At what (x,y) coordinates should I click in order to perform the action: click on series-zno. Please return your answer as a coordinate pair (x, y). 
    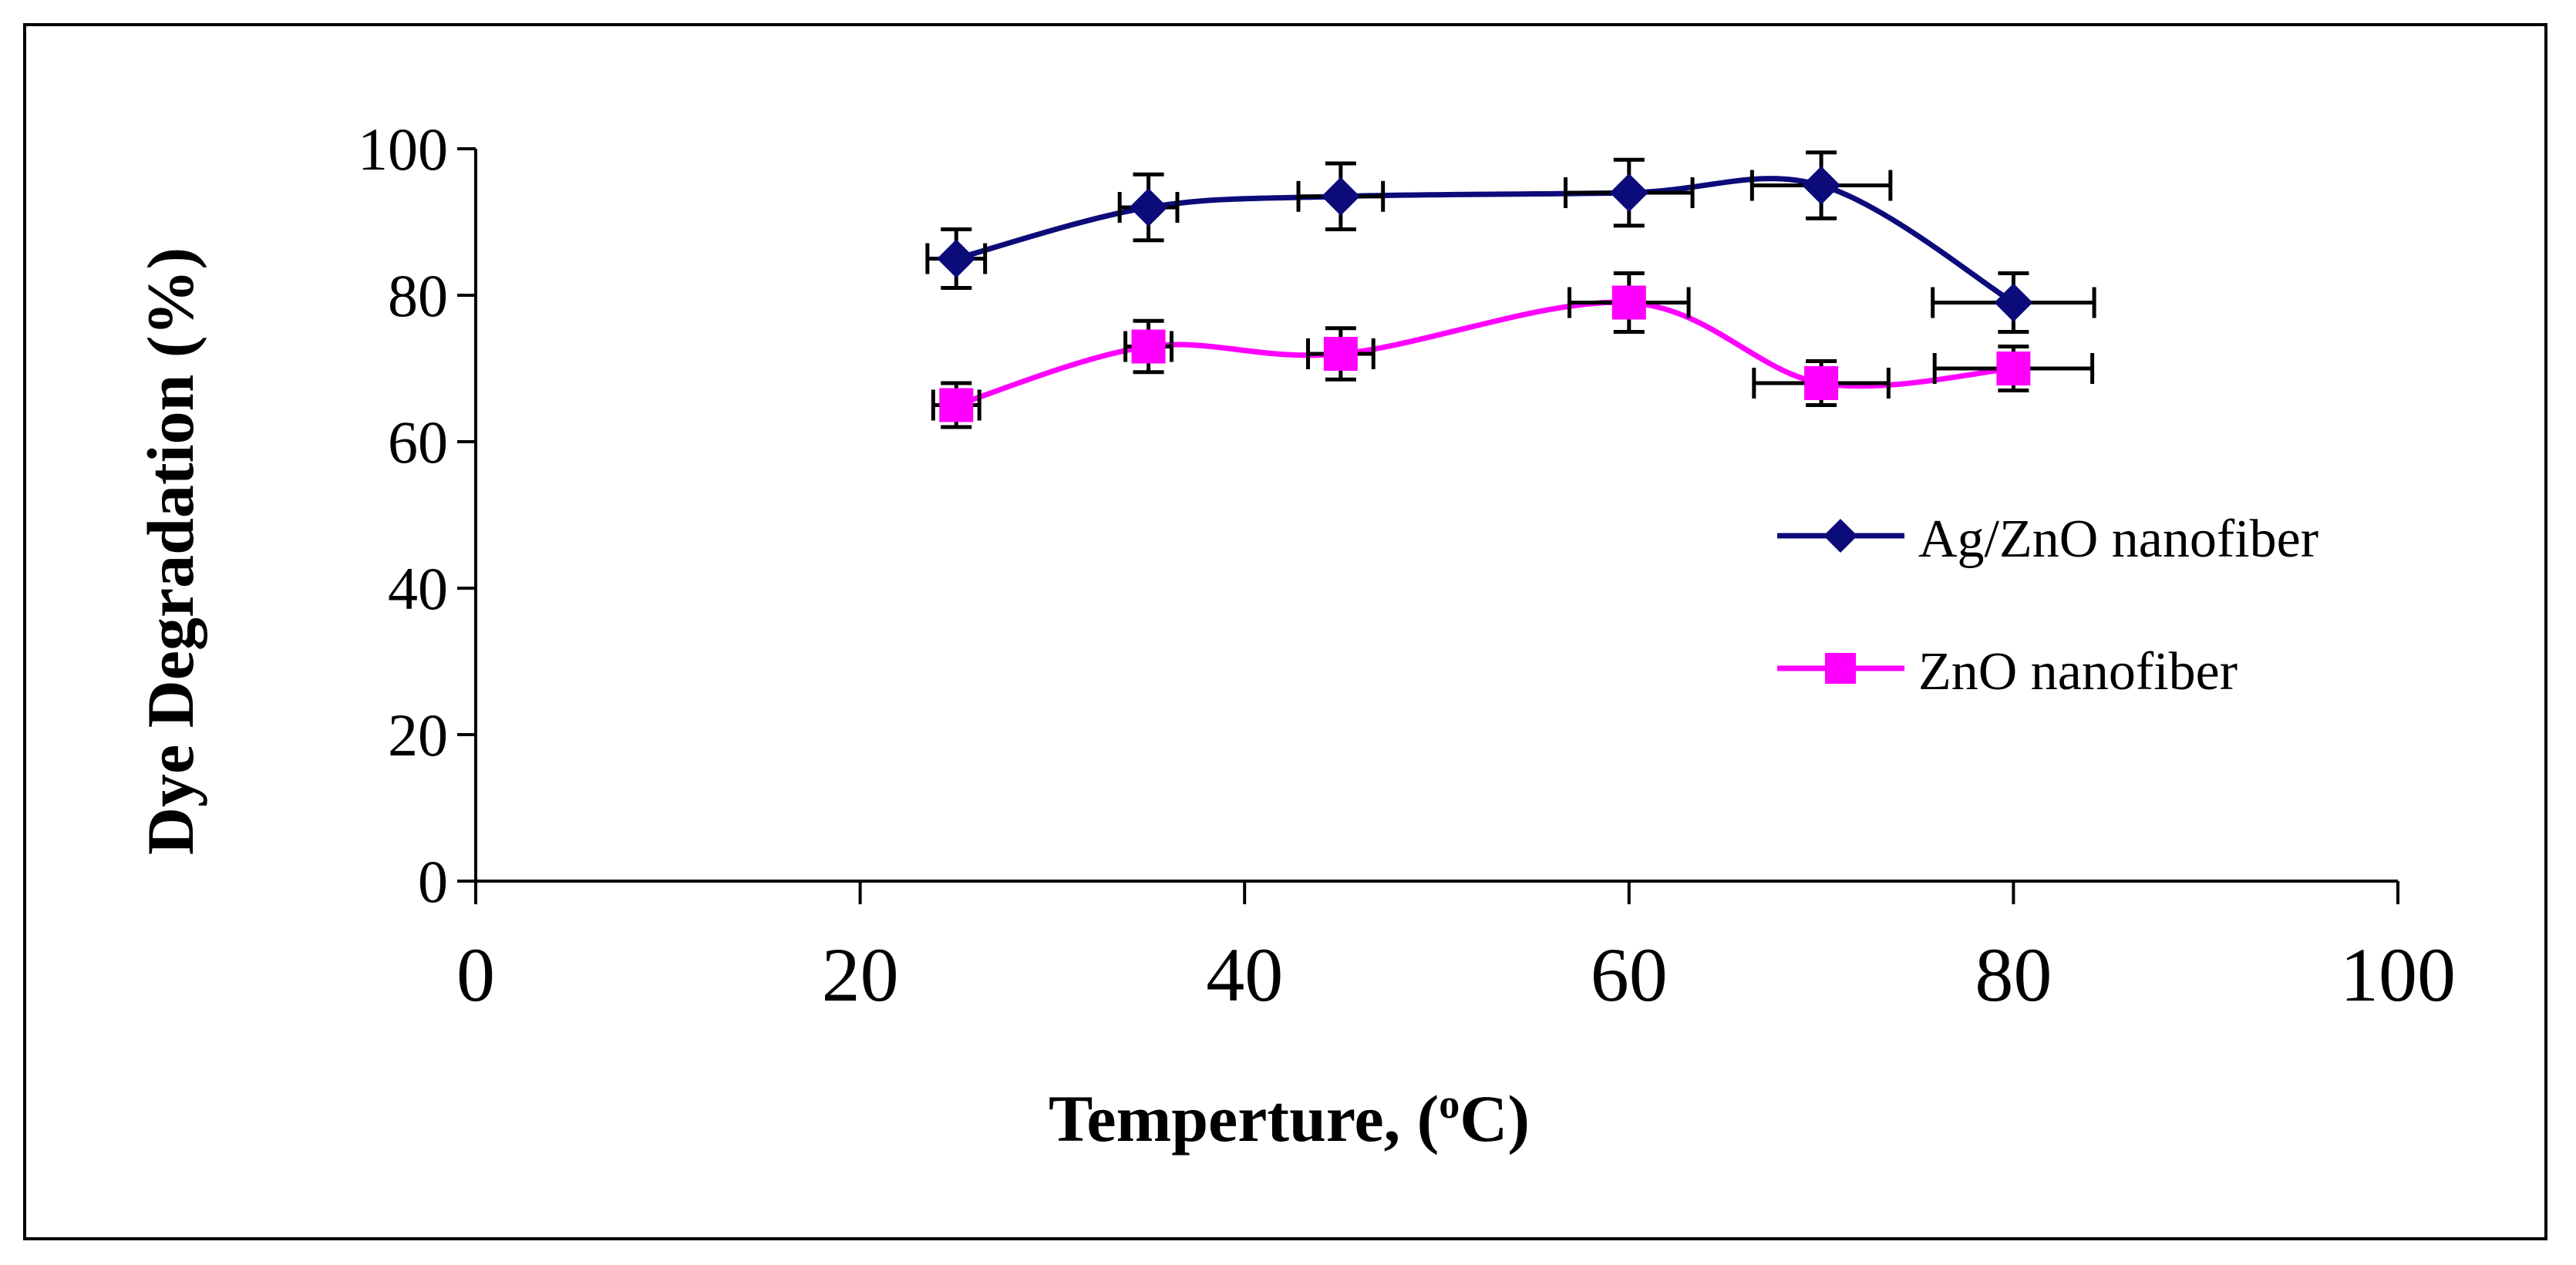
    Looking at the image, I should click on (1513, 350).